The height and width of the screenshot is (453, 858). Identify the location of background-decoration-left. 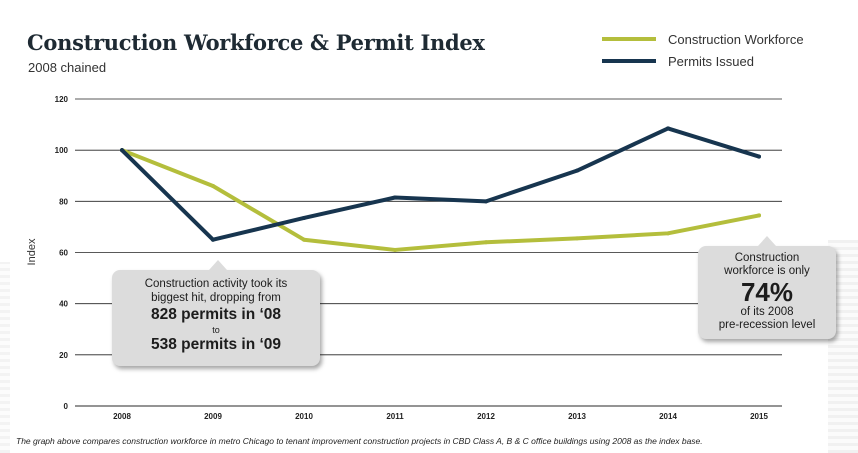
(5, 357).